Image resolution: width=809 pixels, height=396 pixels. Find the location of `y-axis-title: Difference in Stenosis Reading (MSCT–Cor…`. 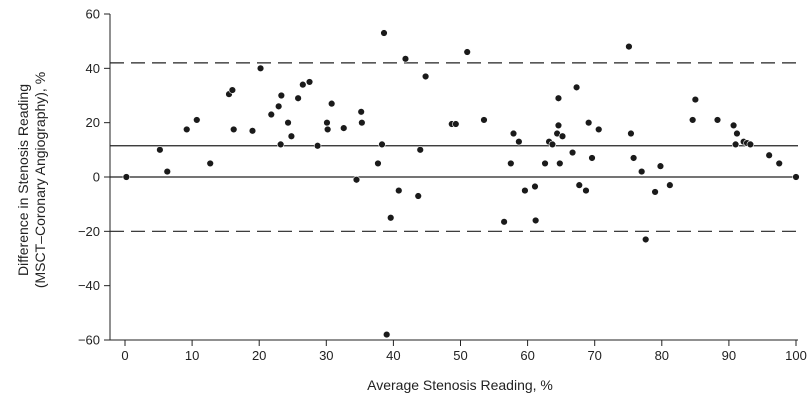

y-axis-title: Difference in Stenosis Reading (MSCT–Cor… is located at coordinates (31, 180).